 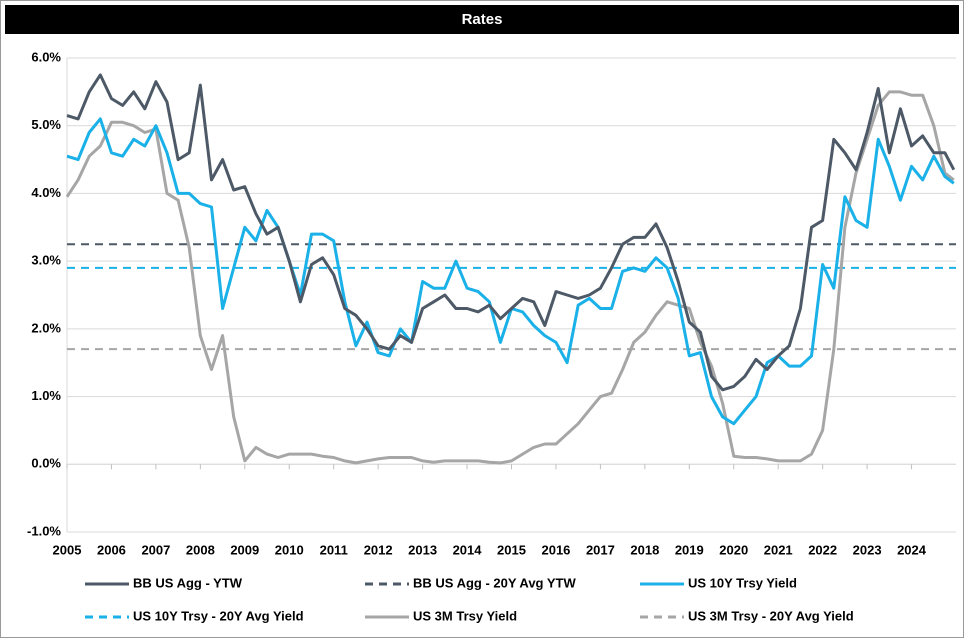 What do you see at coordinates (742, 582) in the screenshot?
I see `legend-label: US 10Y Trsy Yield` at bounding box center [742, 582].